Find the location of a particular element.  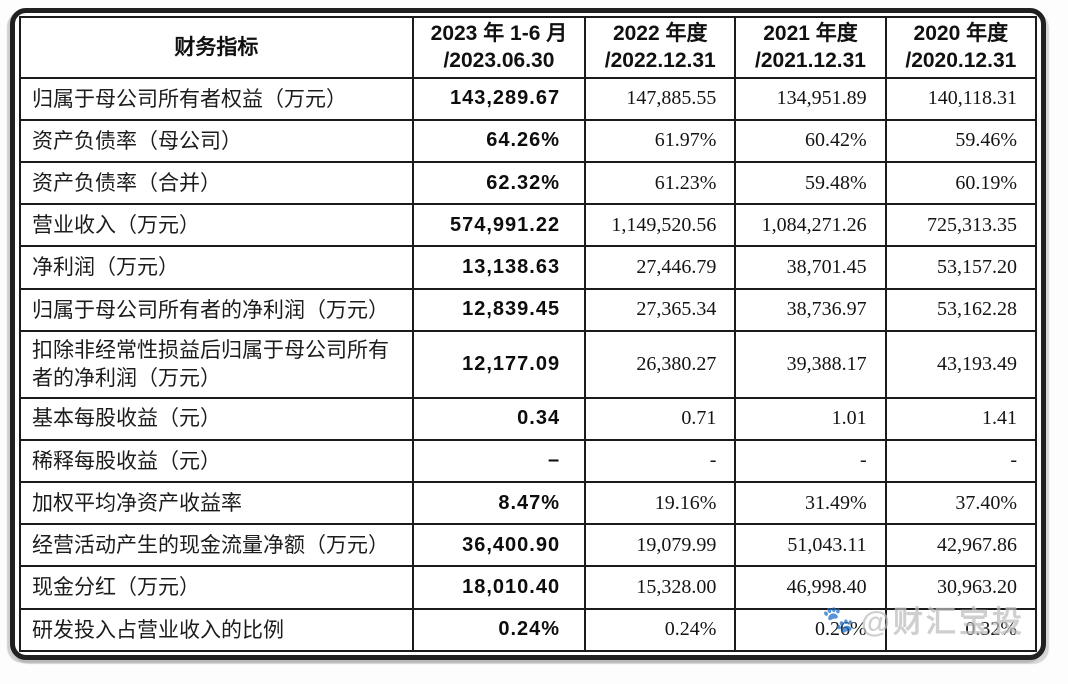

row-label: 归属于母公司所有者的净利润（万元） is located at coordinates (216, 309).